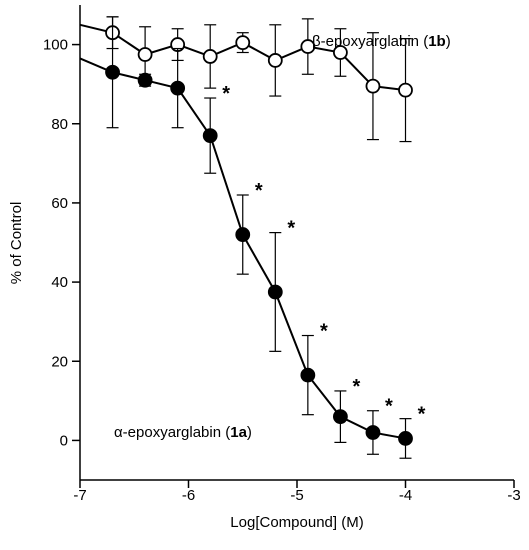 The image size is (529, 550). I want to click on x-tick-label: -3, so click(513, 495).